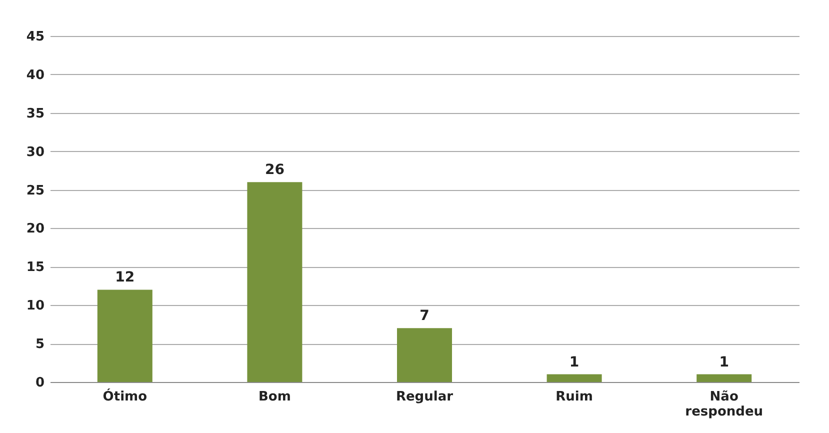  What do you see at coordinates (35, 190) in the screenshot?
I see `y-tick-label: 25` at bounding box center [35, 190].